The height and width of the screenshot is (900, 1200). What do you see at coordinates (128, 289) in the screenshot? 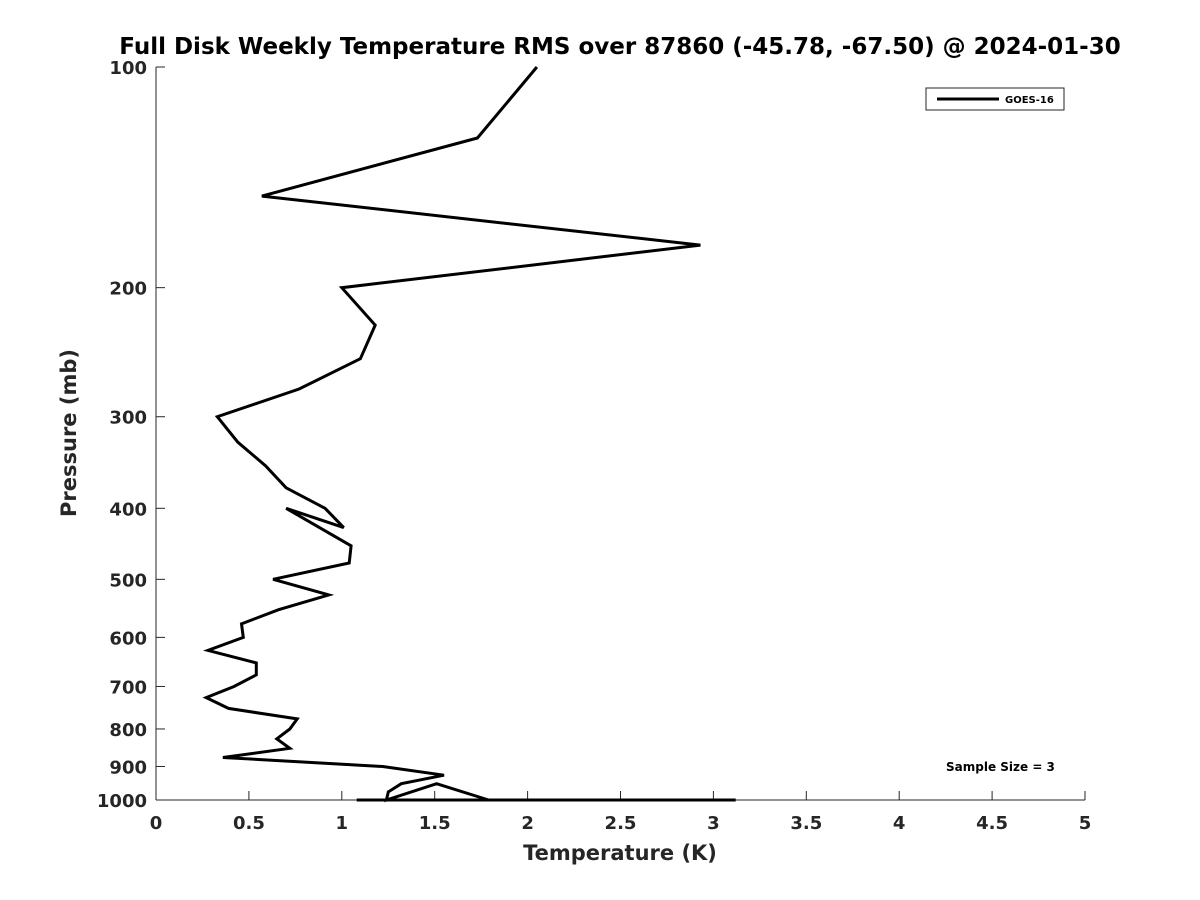
I see `y-tick-label: 200` at bounding box center [128, 289].